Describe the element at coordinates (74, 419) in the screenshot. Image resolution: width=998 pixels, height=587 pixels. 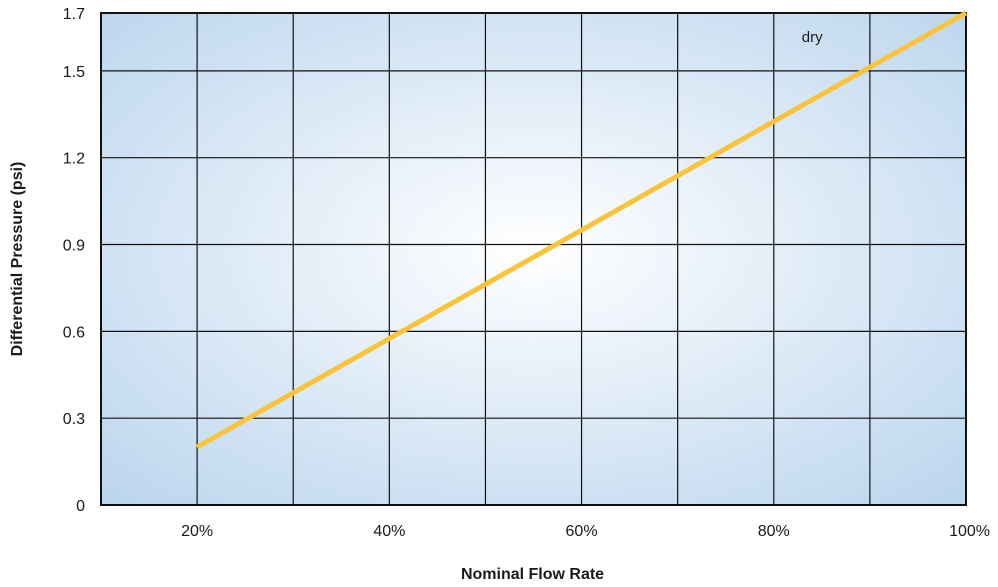
I see `y-tick-label: 0.3` at that location.